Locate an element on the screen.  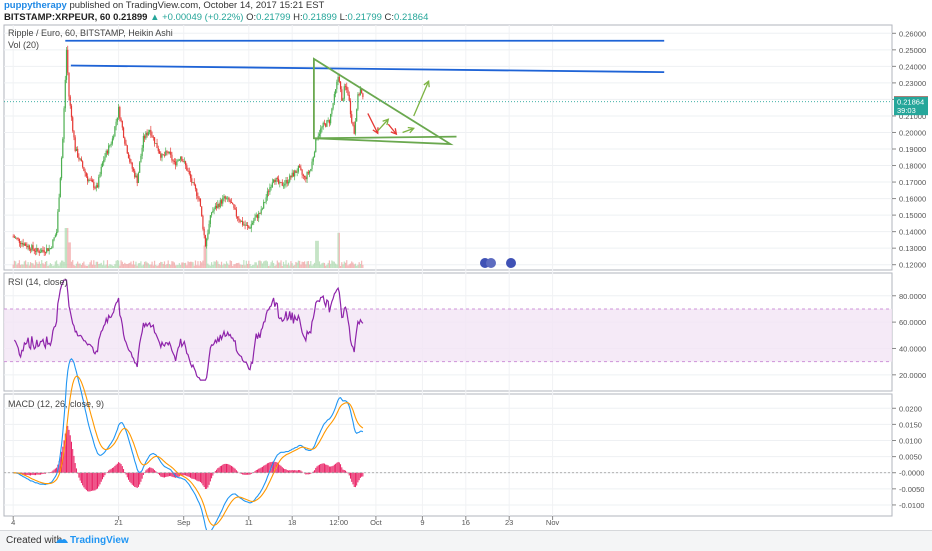
rsi-band-fill is located at coordinates (448, 335).